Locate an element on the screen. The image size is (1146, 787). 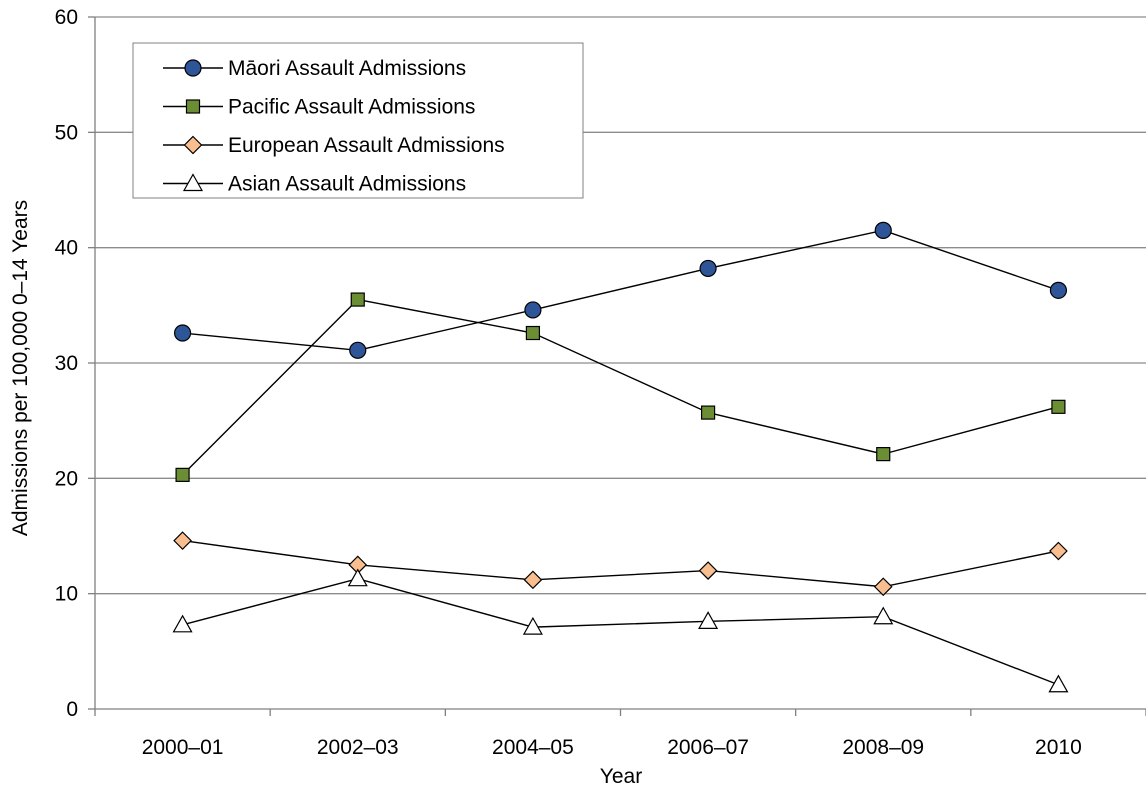
legend-item: Māori Assault Admissions is located at coordinates (314, 68).